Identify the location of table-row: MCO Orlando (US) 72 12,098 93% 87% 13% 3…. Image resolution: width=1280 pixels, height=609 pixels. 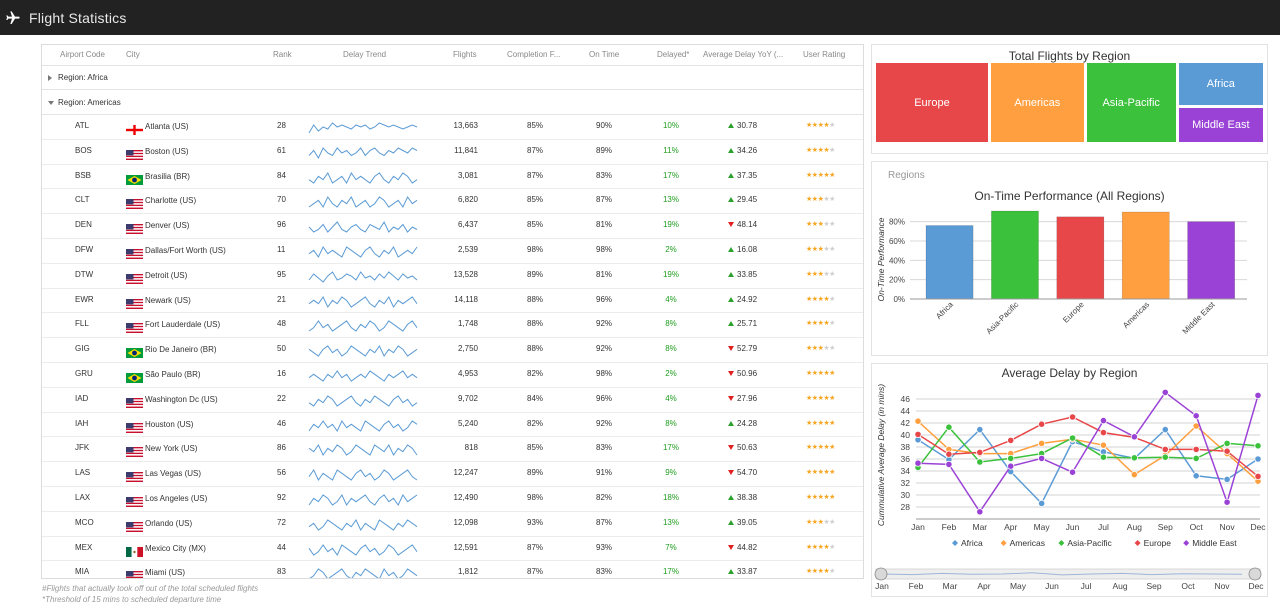
(452, 524).